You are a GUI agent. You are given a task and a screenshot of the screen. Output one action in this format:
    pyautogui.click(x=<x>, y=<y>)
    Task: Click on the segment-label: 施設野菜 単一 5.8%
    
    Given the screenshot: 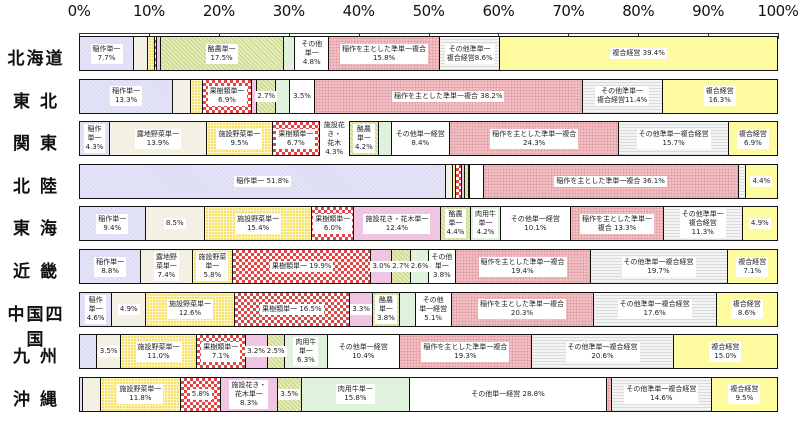 What is the action you would take?
    pyautogui.click(x=212, y=266)
    